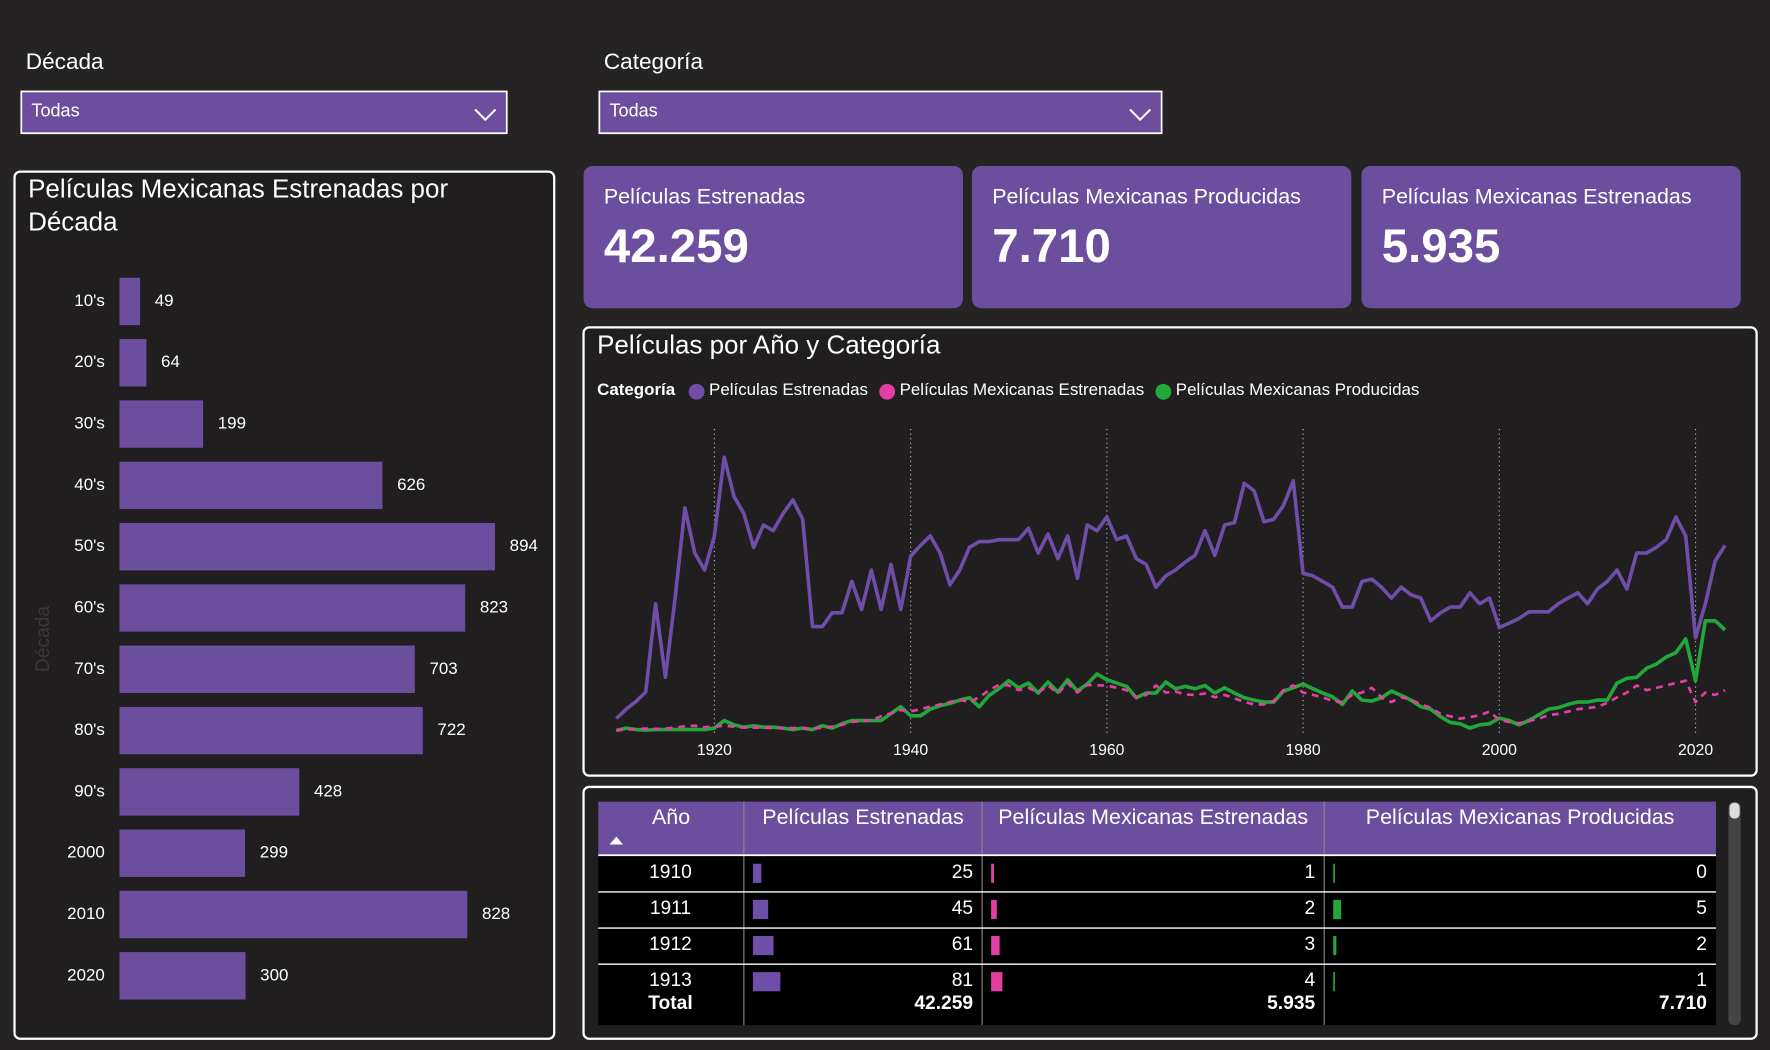  Describe the element at coordinates (714, 750) in the screenshot. I see `x-tick-label: 1920` at that location.